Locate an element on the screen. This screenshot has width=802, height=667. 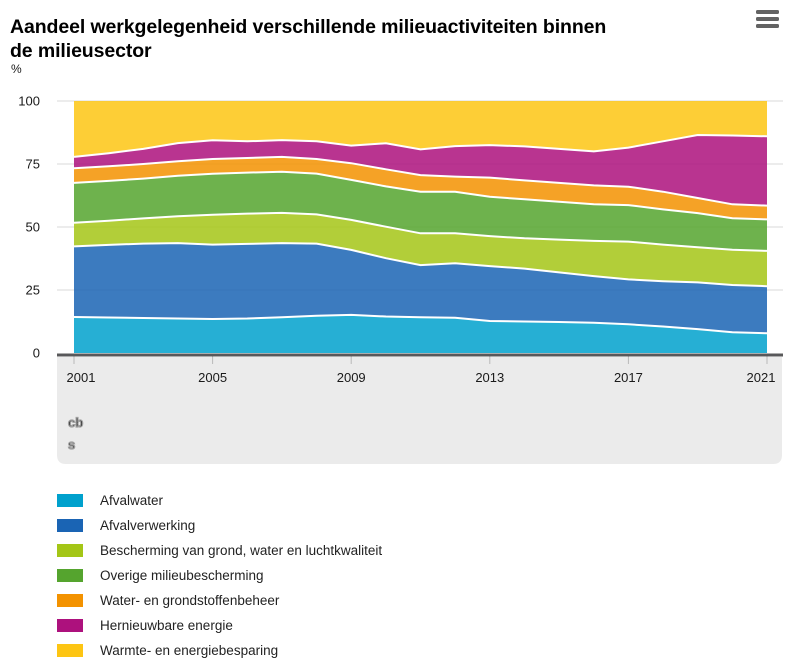
x-tick-label: 2001 is located at coordinates (81, 377).